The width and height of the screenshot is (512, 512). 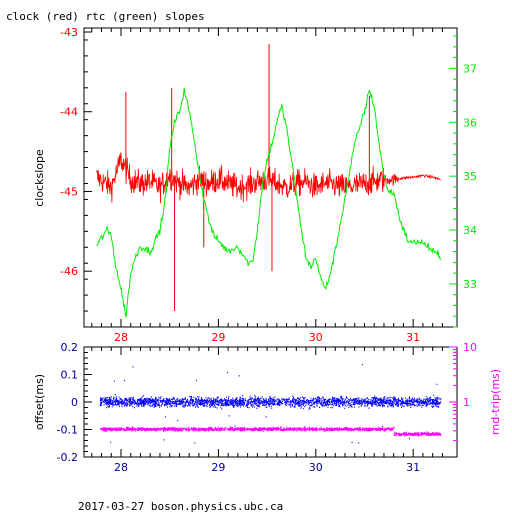 What do you see at coordinates (67, 457) in the screenshot?
I see `bottom-y-tick-label: -0.2` at bounding box center [67, 457].